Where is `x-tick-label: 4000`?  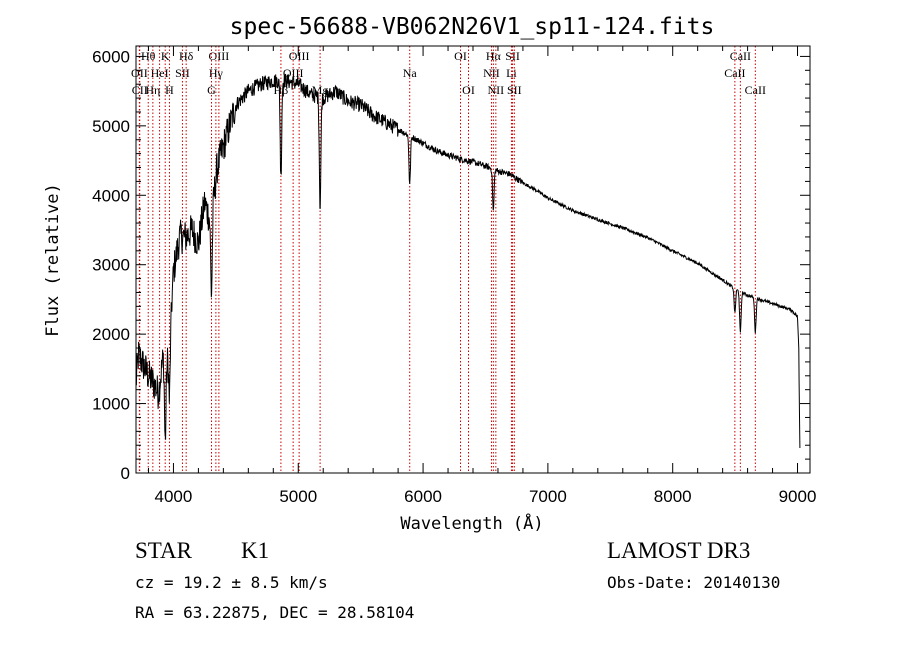 x-tick-label: 4000 is located at coordinates (174, 496).